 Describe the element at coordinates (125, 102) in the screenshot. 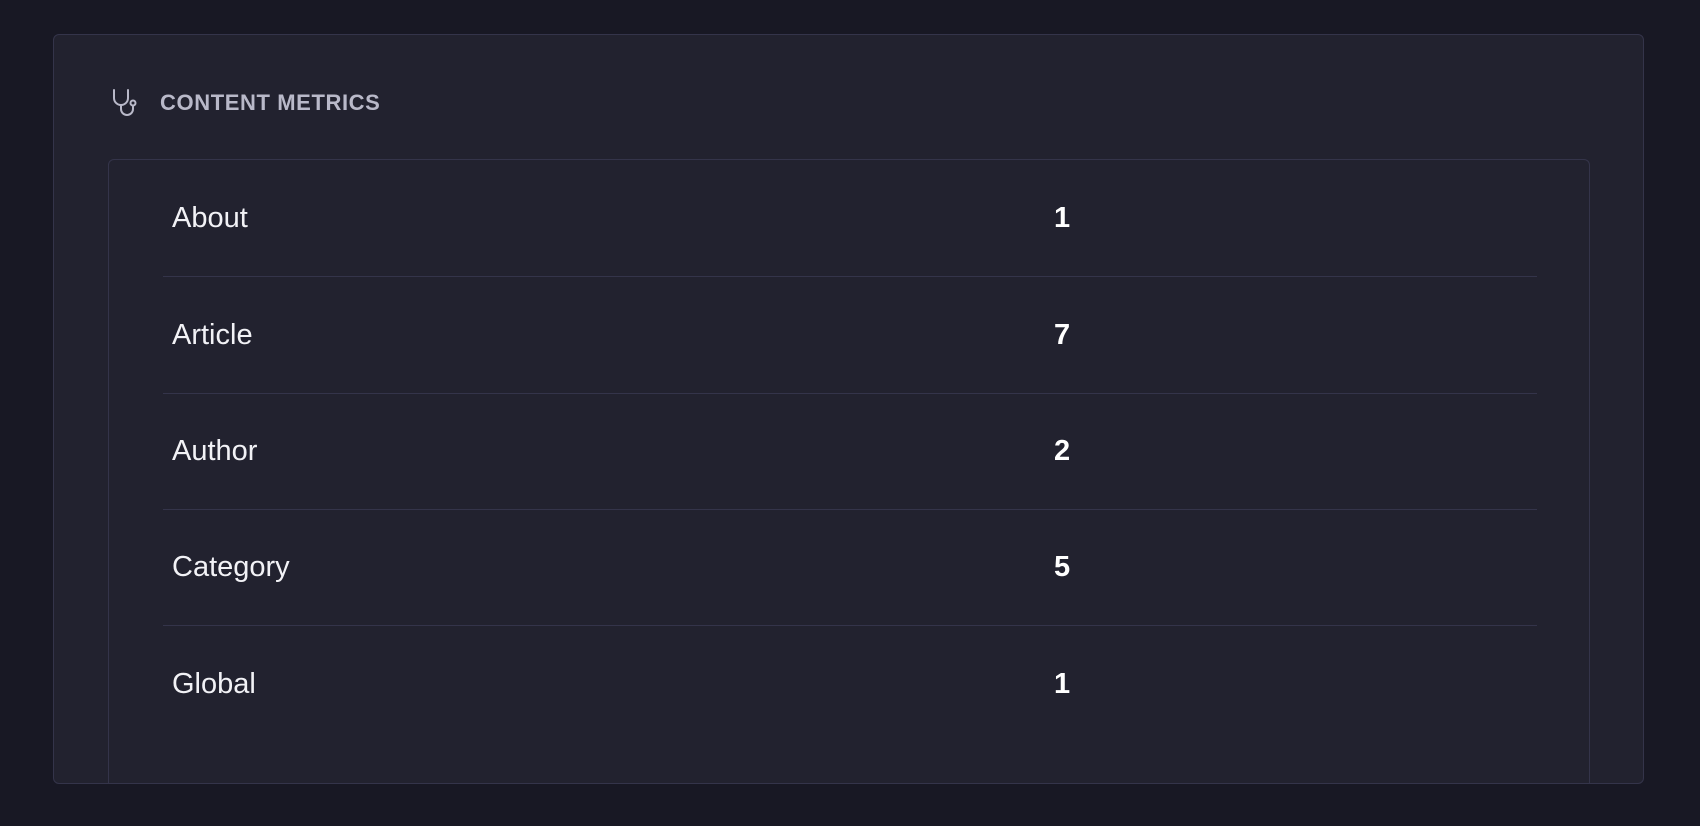

I see `stethoscope-icon` at that location.